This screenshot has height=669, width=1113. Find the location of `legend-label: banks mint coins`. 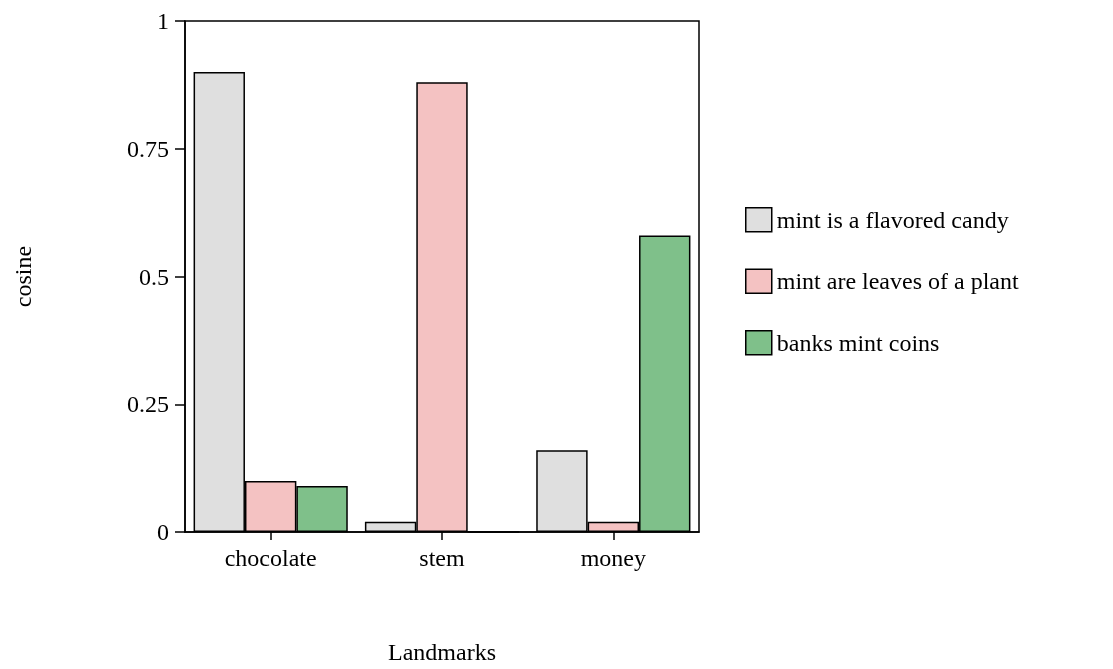

legend-label: banks mint coins is located at coordinates (858, 342).